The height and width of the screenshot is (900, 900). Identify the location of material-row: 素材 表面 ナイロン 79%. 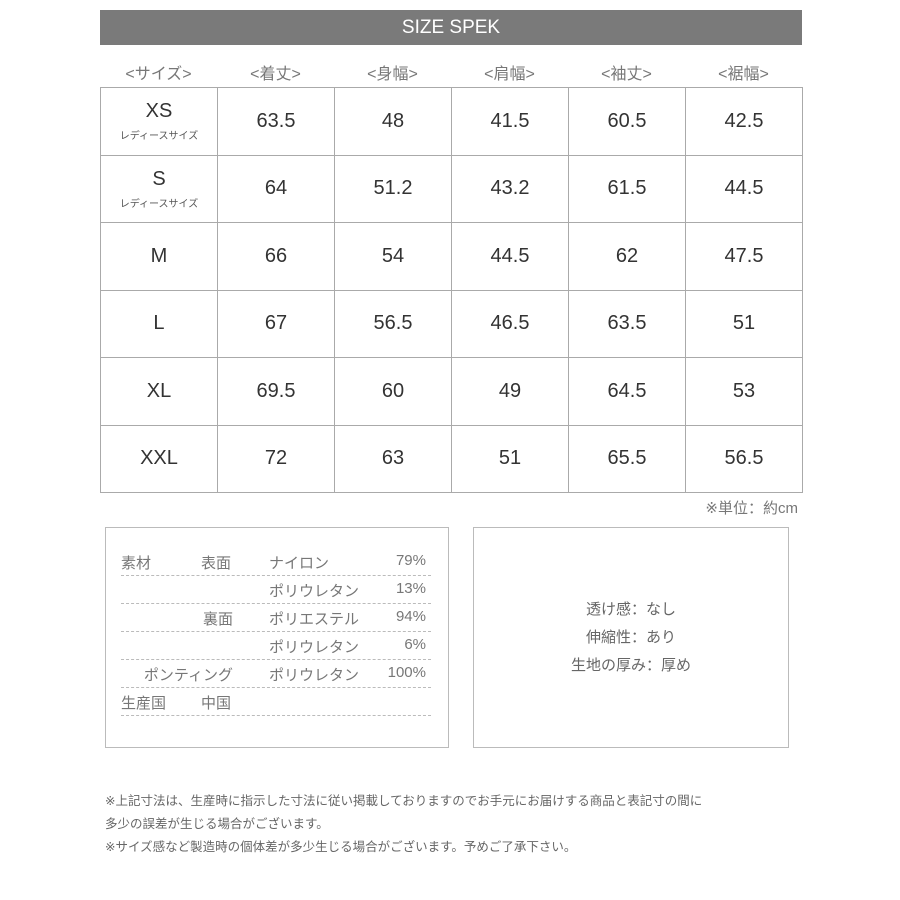
(276, 562).